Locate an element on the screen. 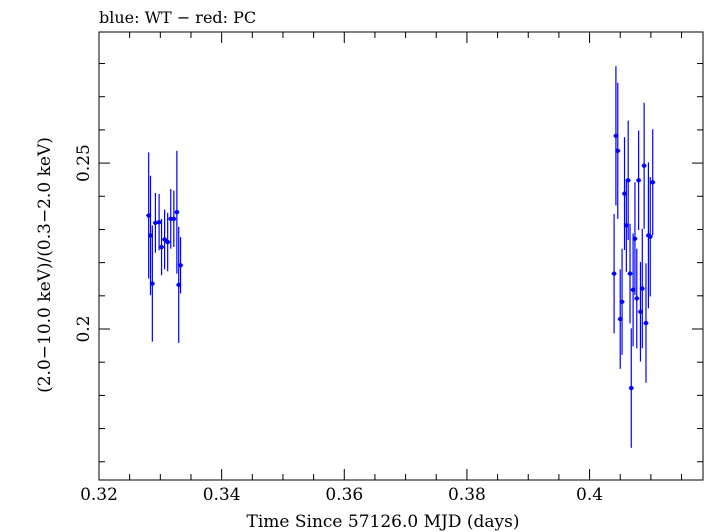  y-tick-label: 0.25 is located at coordinates (84, 163).